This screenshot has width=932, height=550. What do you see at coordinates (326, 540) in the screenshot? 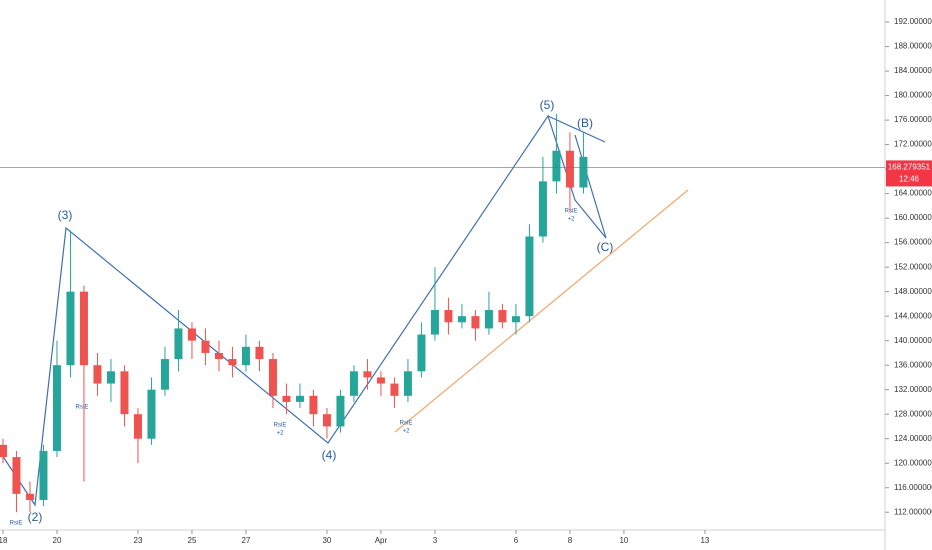
I see `x-tick-label: 30` at bounding box center [326, 540].